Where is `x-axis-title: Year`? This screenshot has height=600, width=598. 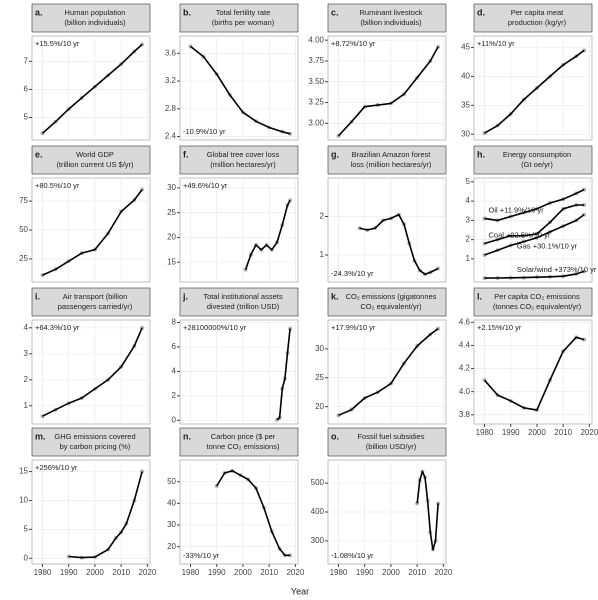
x-axis-title: Year is located at coordinates (300, 591).